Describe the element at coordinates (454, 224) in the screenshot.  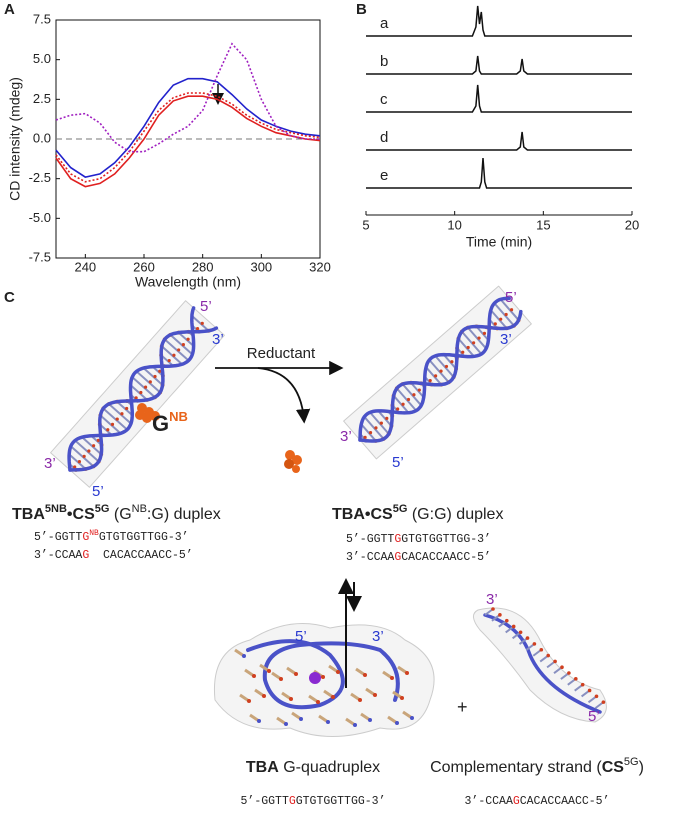
I see `x-tick-label: 10` at that location.